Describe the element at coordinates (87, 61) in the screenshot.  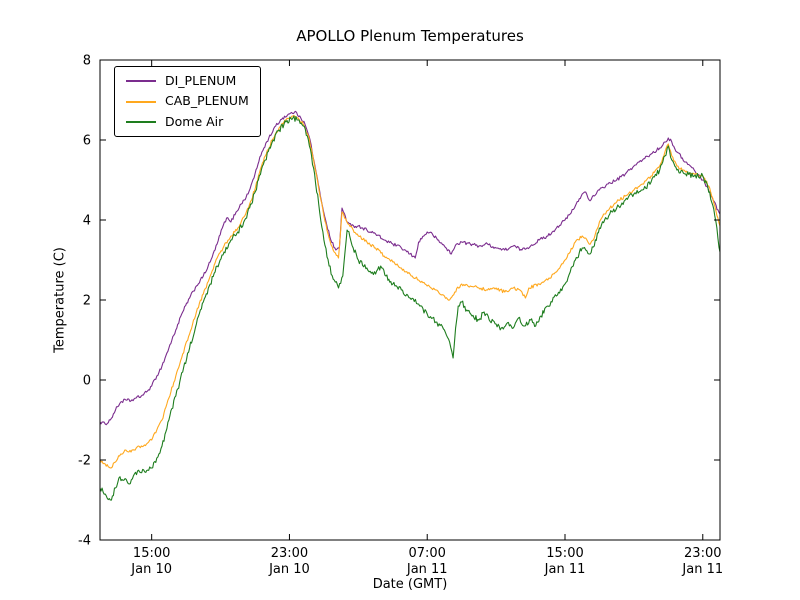
I see `svg-text: 8` at that location.